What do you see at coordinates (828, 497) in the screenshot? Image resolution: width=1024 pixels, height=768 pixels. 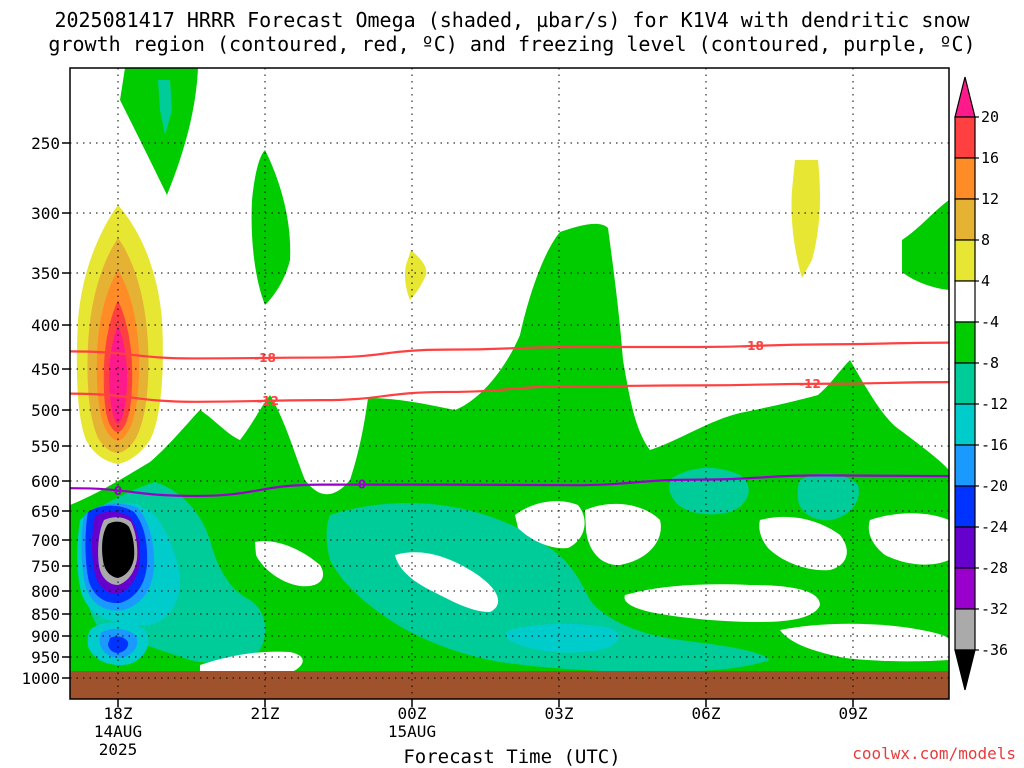 I see `shade-teal-08z` at bounding box center [828, 497].